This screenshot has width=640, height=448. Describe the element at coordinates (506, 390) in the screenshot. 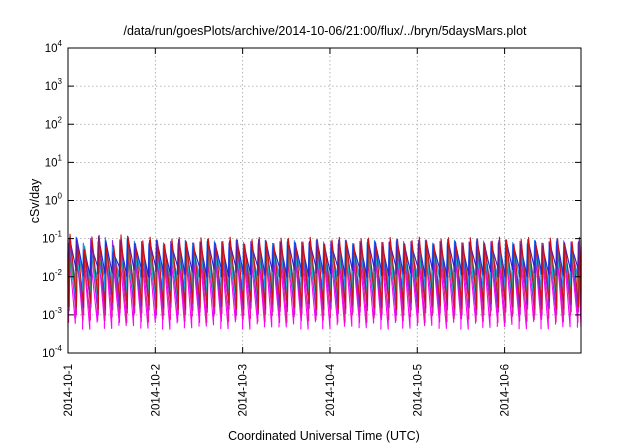

I see `x-tick-label: 2014-10-6` at that location.